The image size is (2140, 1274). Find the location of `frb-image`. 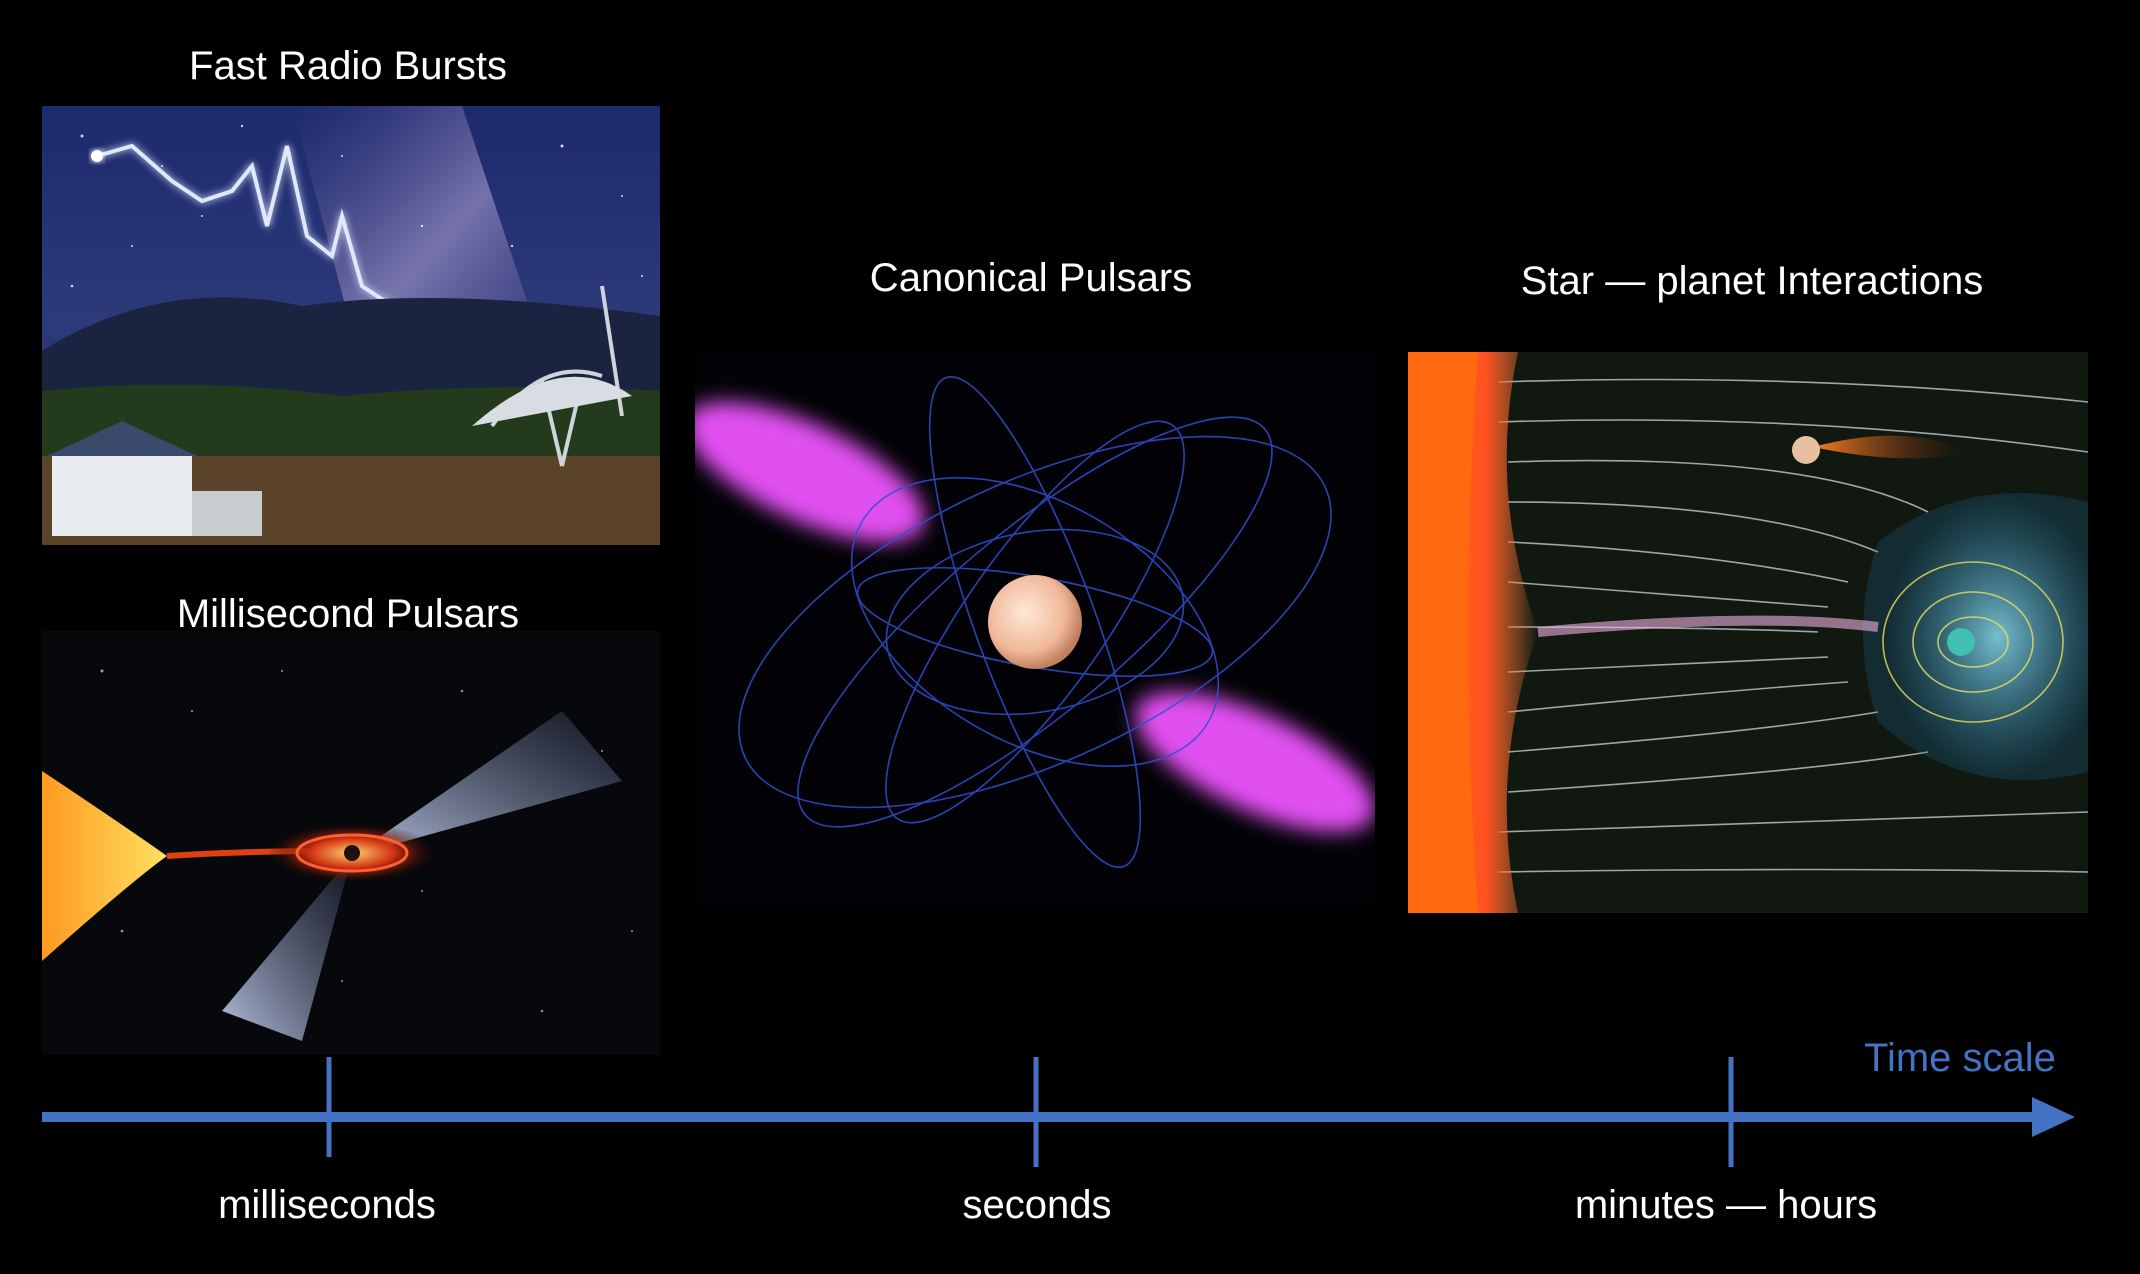

frb-image is located at coordinates (351, 325).